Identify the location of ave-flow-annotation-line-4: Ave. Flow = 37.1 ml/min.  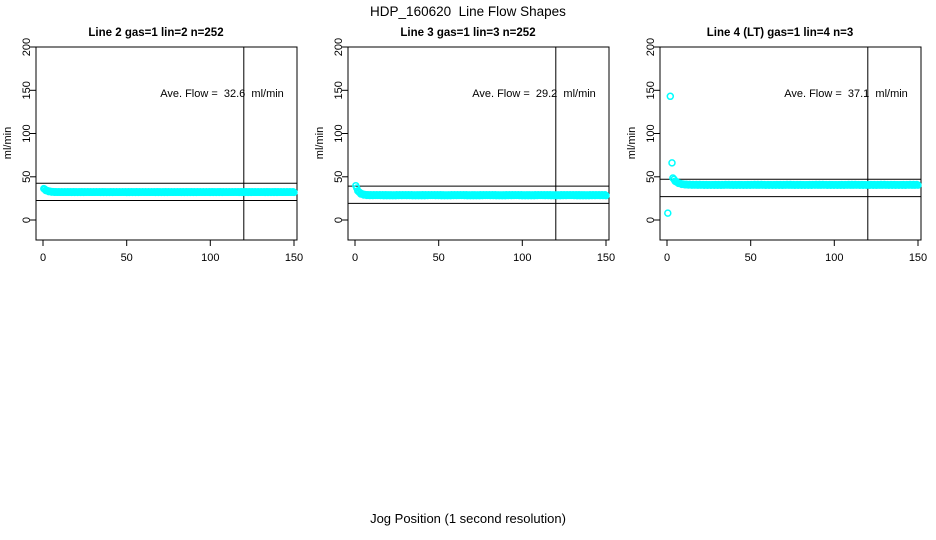
(846, 94).